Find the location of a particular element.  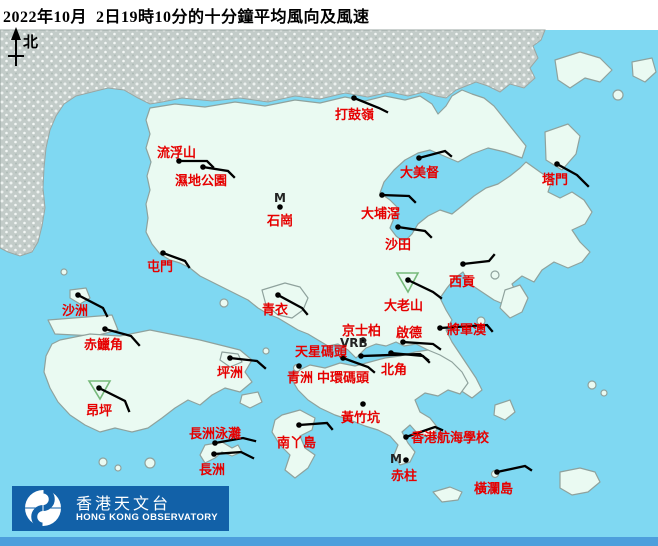

station-label: 香港航海學校 is located at coordinates (450, 438).